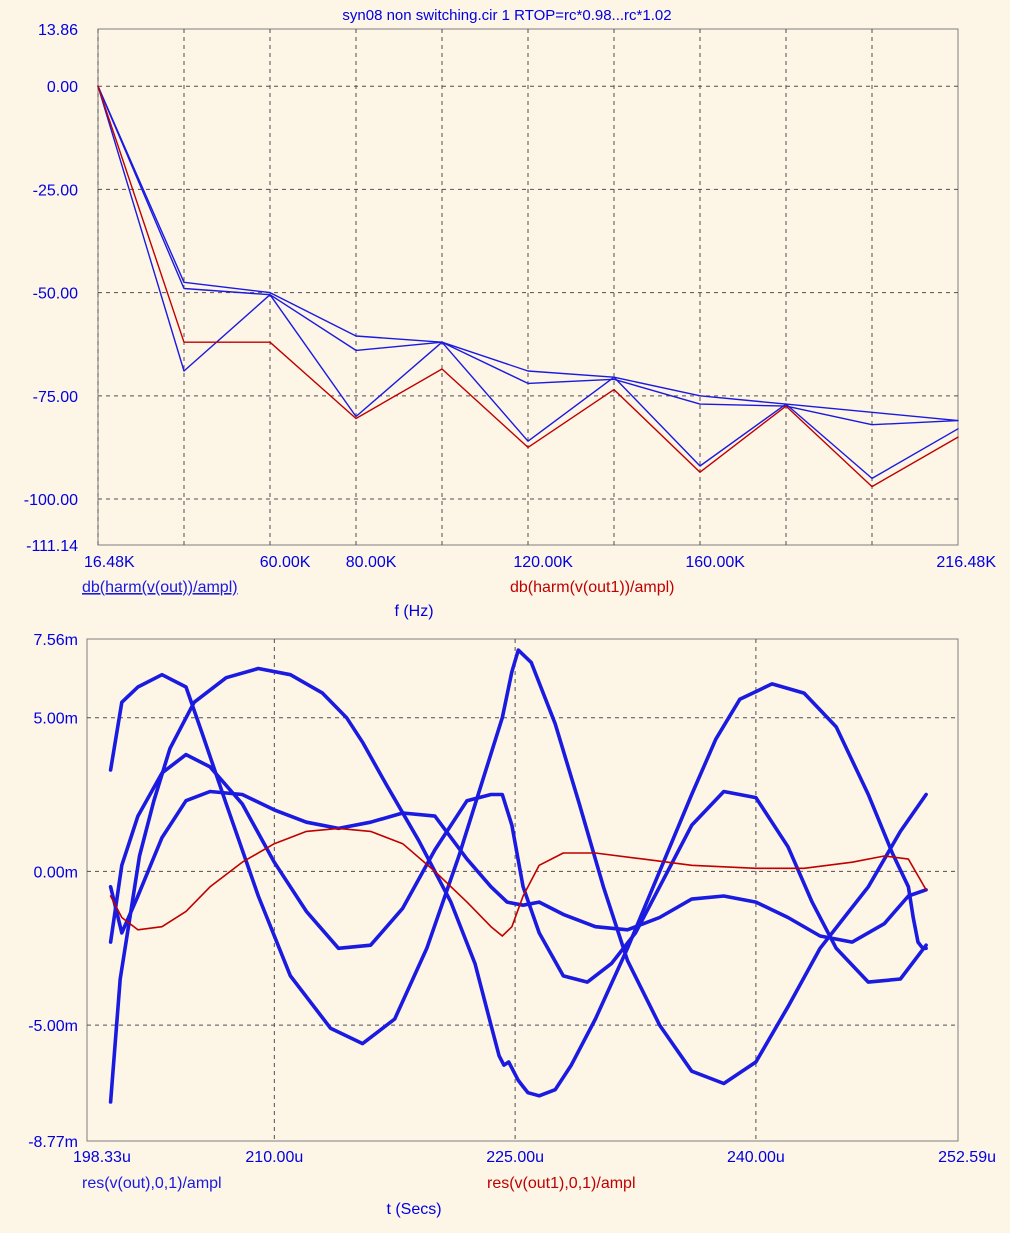  Describe the element at coordinates (966, 562) in the screenshot. I see `spectrum-x-tick-label: 216.48K` at that location.